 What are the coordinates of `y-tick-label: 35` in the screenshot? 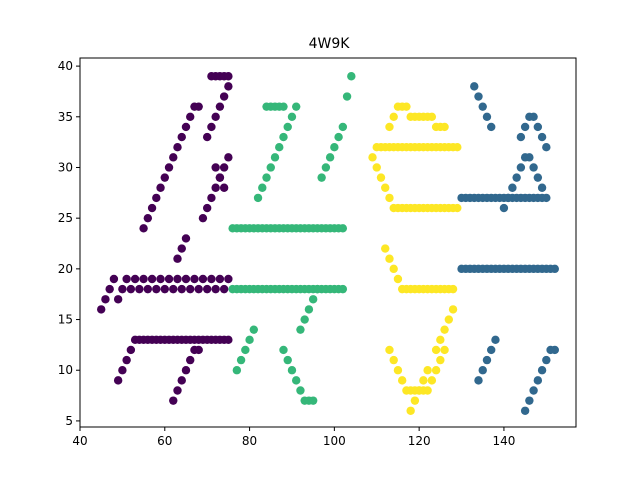 It's located at (65, 117).